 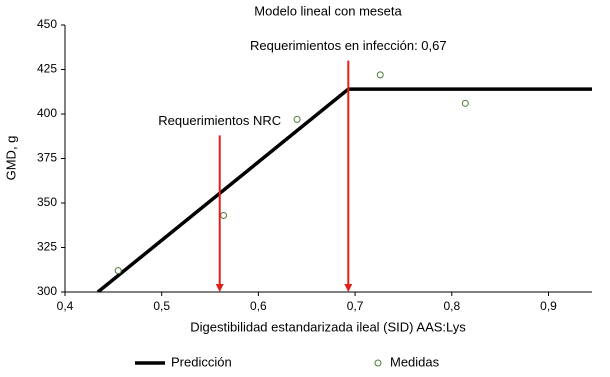 I want to click on y-tick-label: 325, so click(x=47, y=247).